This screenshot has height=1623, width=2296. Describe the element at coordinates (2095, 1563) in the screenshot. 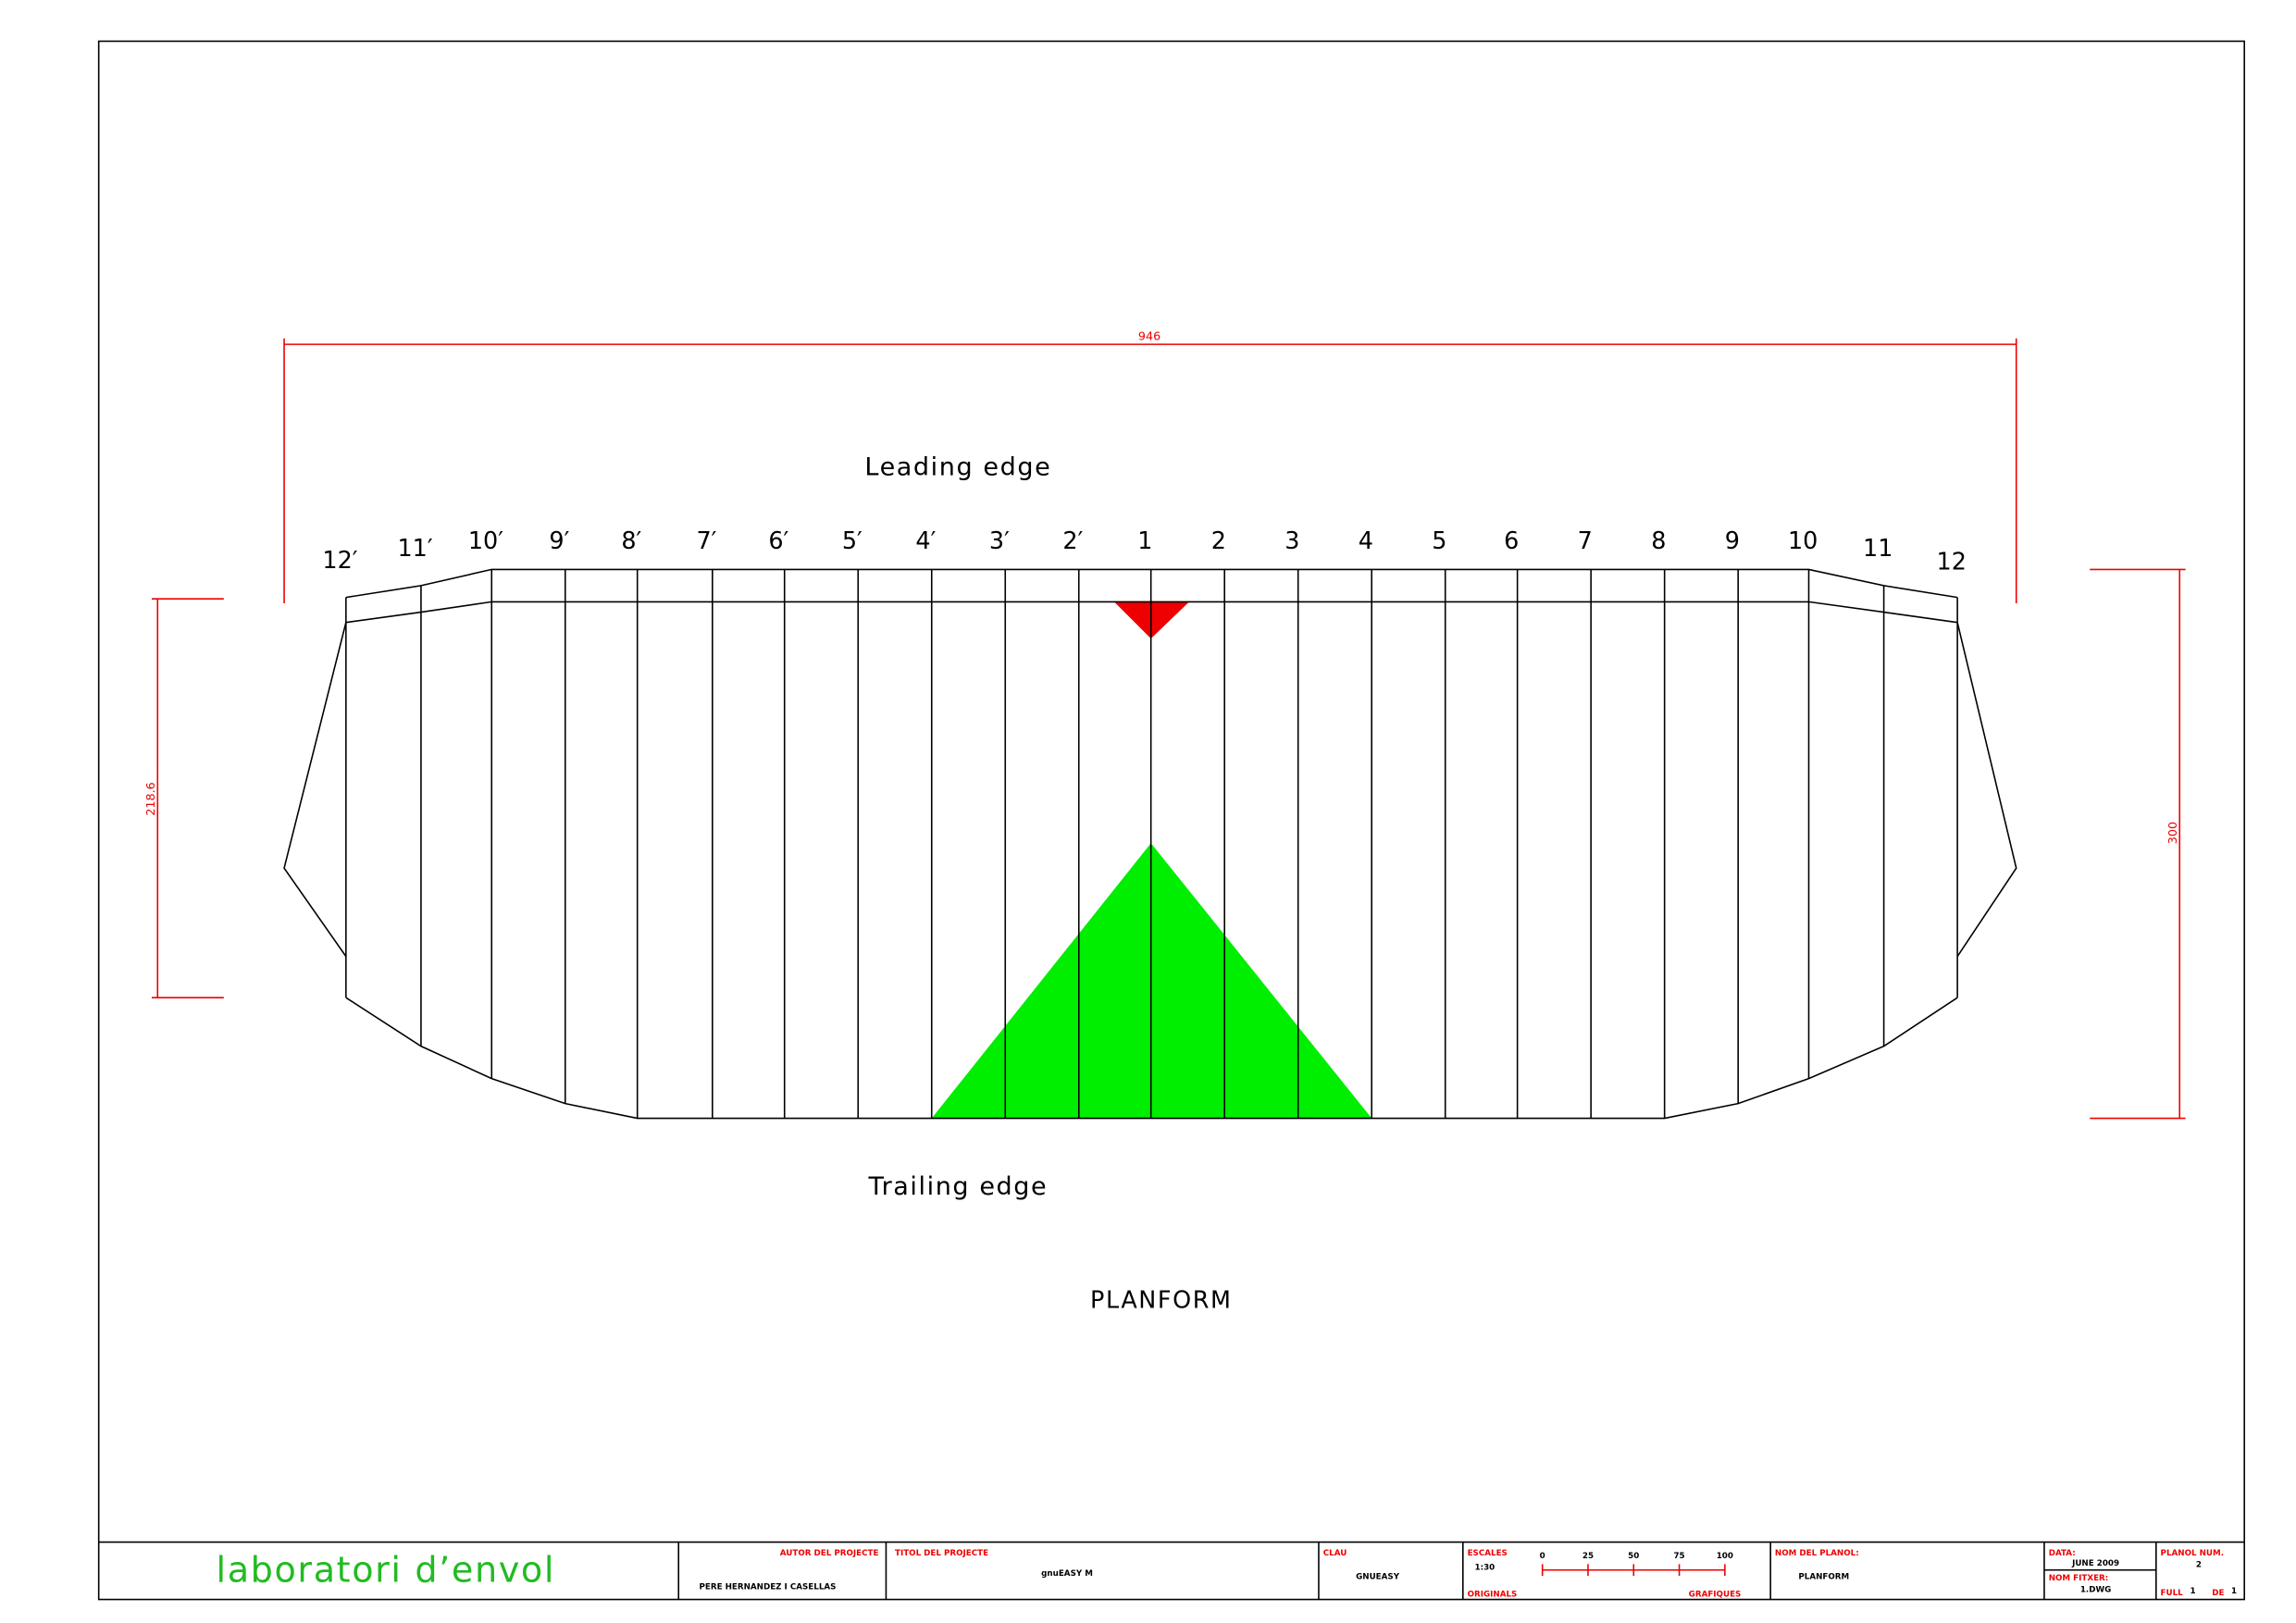

I see `field-value: JUNE 2009` at that location.